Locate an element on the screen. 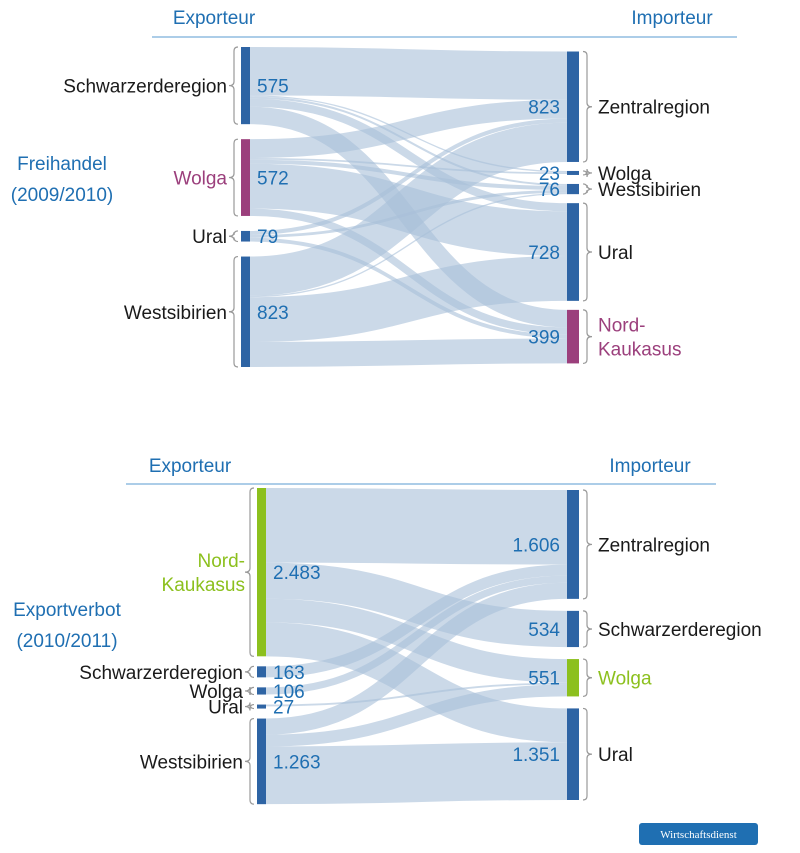 The height and width of the screenshot is (853, 800). target-node-westsibirien: Westsibirien 76 is located at coordinates (620, 190).